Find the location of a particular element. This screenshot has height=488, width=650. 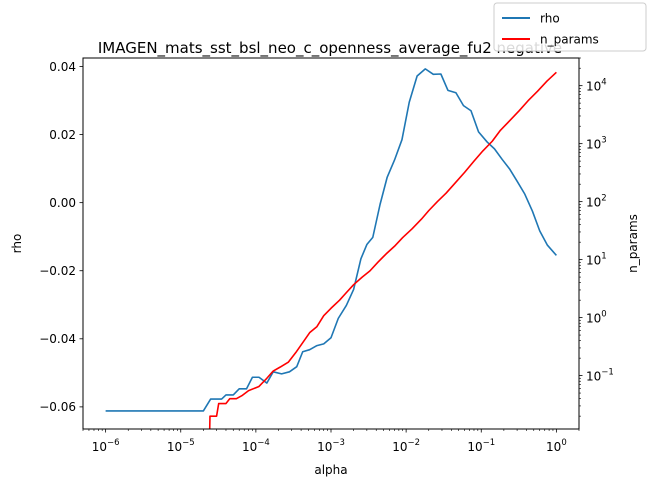

y-axis: 0.04 0.02 0.00 −0.02 −0.04 −0.06 is located at coordinates (61, 237).